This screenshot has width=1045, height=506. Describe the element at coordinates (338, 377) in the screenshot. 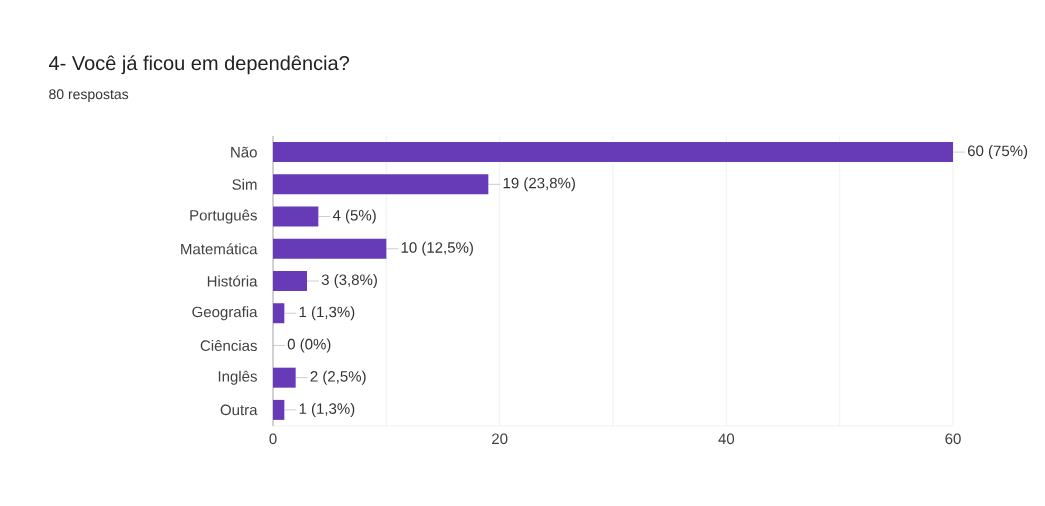

I see `data-label: 2 (2,5%)` at that location.